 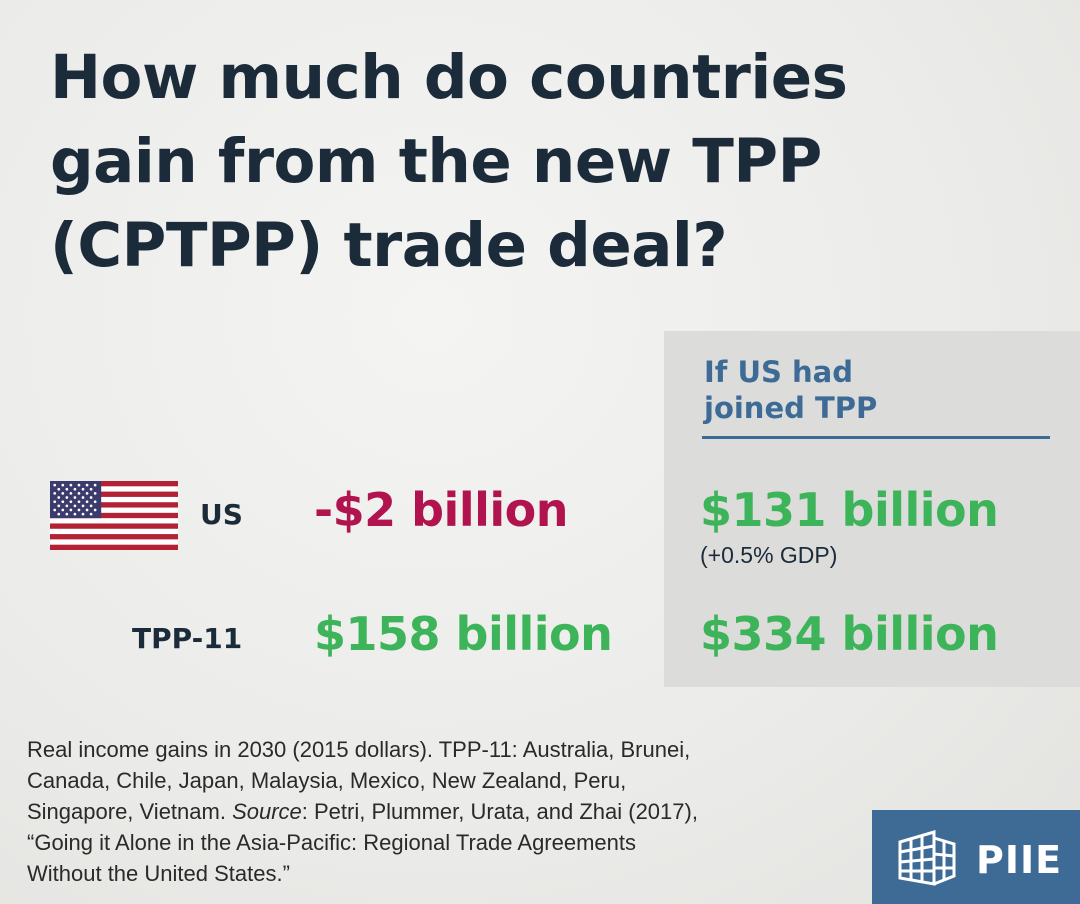 What do you see at coordinates (449, 77) in the screenshot?
I see `title-line: How much do countries` at bounding box center [449, 77].